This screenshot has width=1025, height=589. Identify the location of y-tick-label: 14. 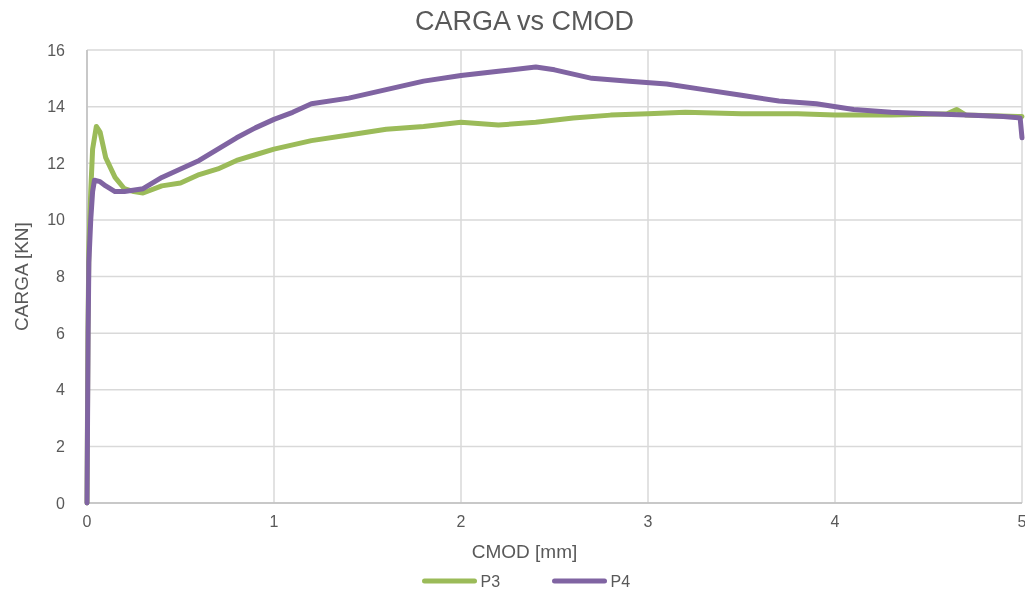
(56, 107).